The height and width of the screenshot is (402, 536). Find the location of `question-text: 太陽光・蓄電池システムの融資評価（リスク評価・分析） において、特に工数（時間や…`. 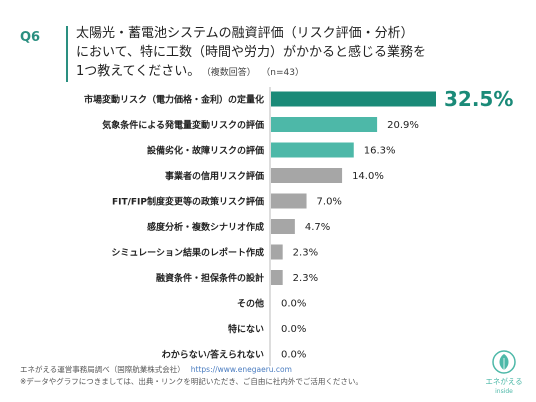

question-text: 太陽光・蓄電池システムの融資評価（リスク評価・分析） において、特に工数（時間や… is located at coordinates (296, 53).